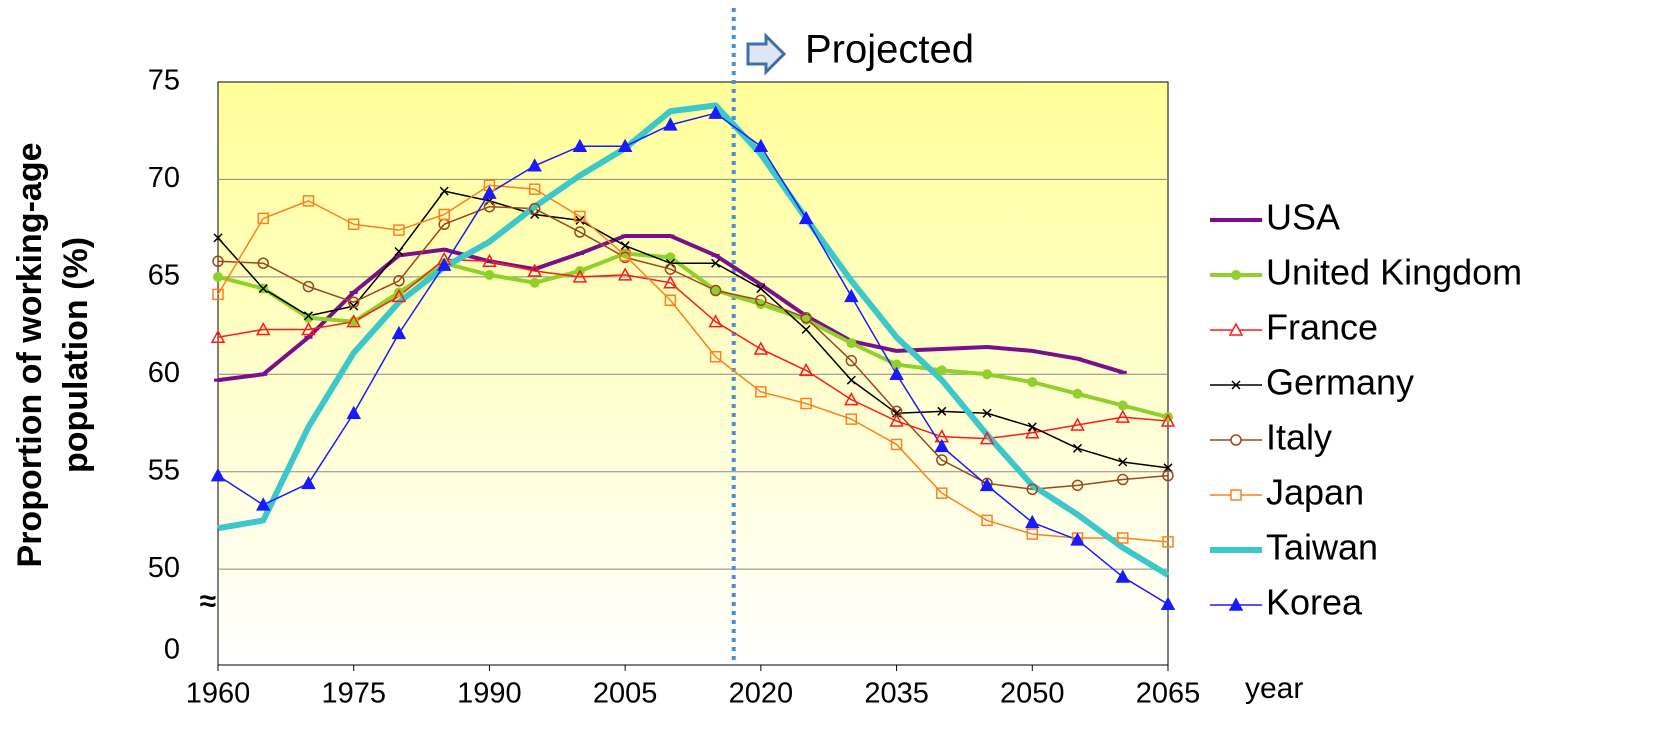 This screenshot has width=1656, height=754. Describe the element at coordinates (218, 694) in the screenshot. I see `x-tick-label: 1960` at that location.